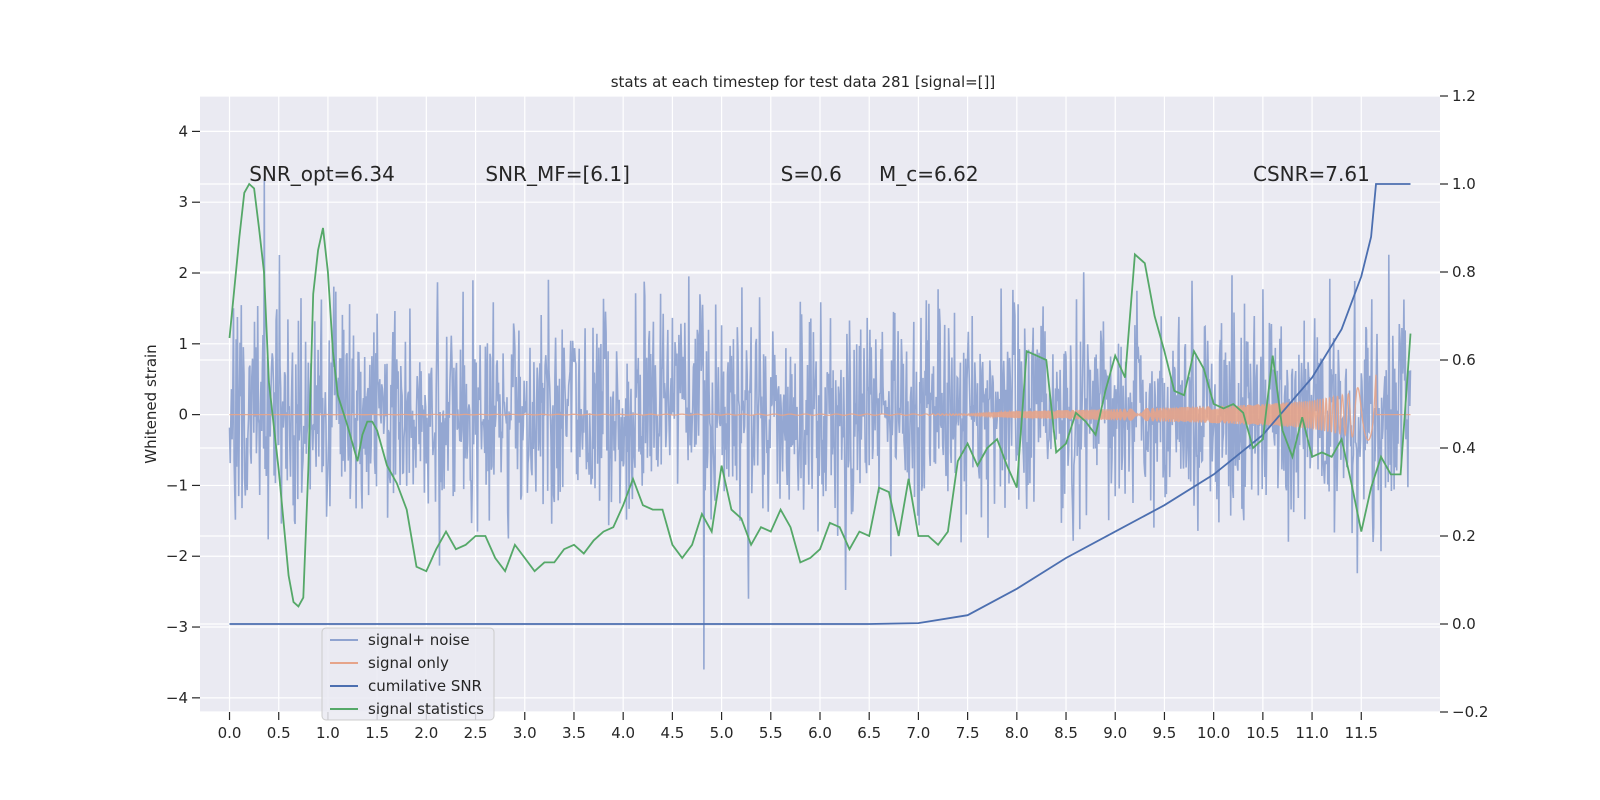 This screenshot has width=1600, height=800. I want to click on left-y-tick-label: −4, so click(177, 698).